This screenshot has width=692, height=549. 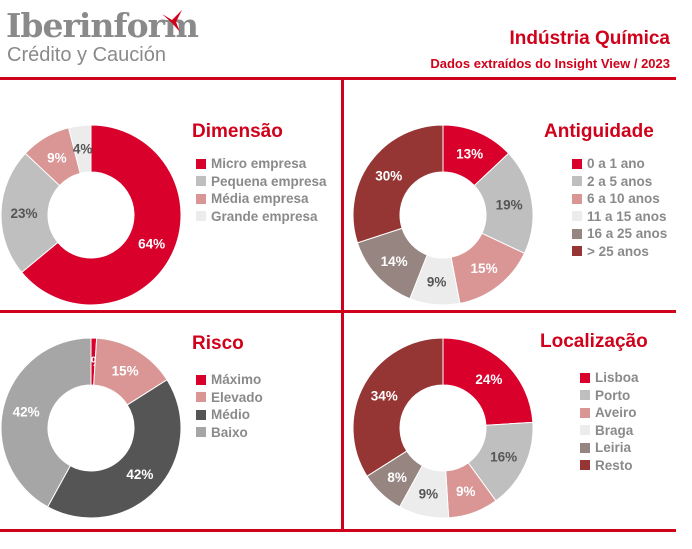 I want to click on donut-localizacao: 24% 16% 9% 9% 8% 34%, so click(x=443, y=428).